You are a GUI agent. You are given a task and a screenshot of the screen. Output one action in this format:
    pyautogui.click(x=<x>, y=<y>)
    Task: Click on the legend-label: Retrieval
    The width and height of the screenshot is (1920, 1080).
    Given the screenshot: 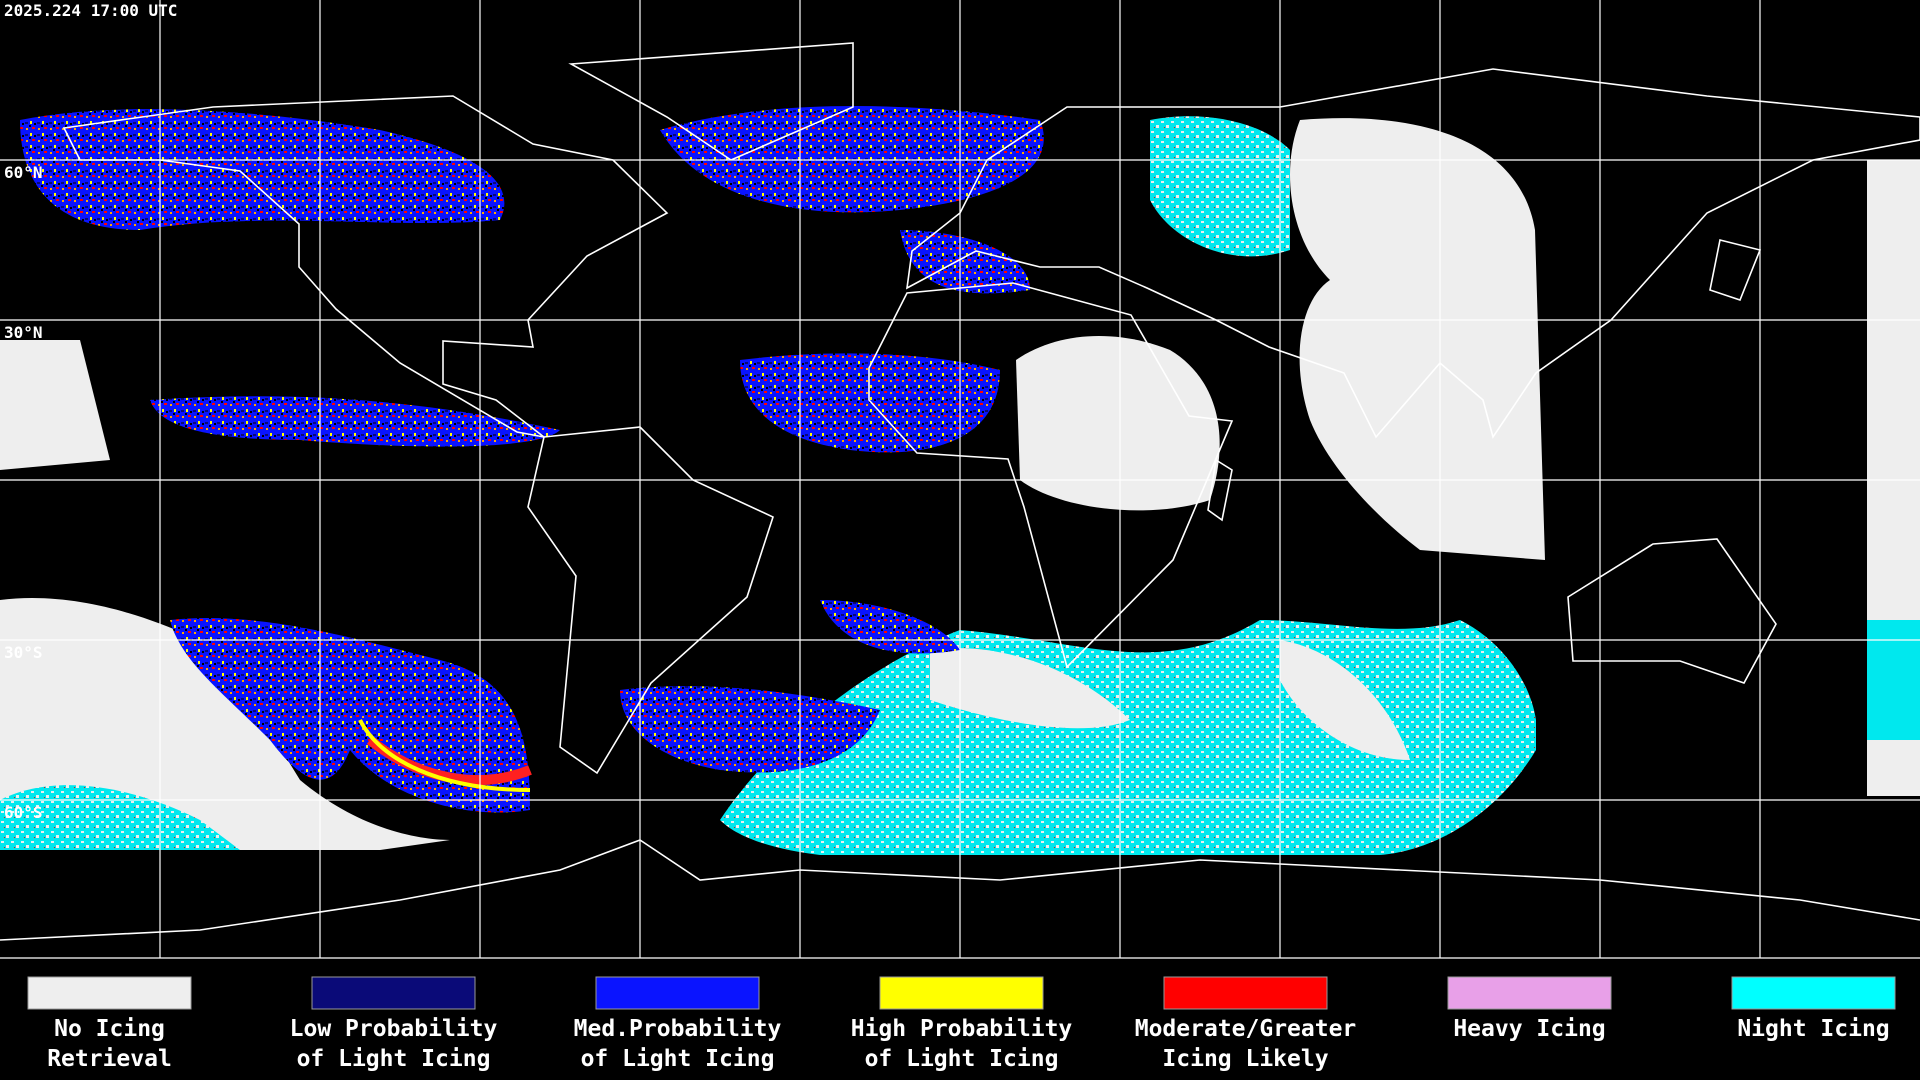 What is the action you would take?
    pyautogui.click(x=109, y=1059)
    